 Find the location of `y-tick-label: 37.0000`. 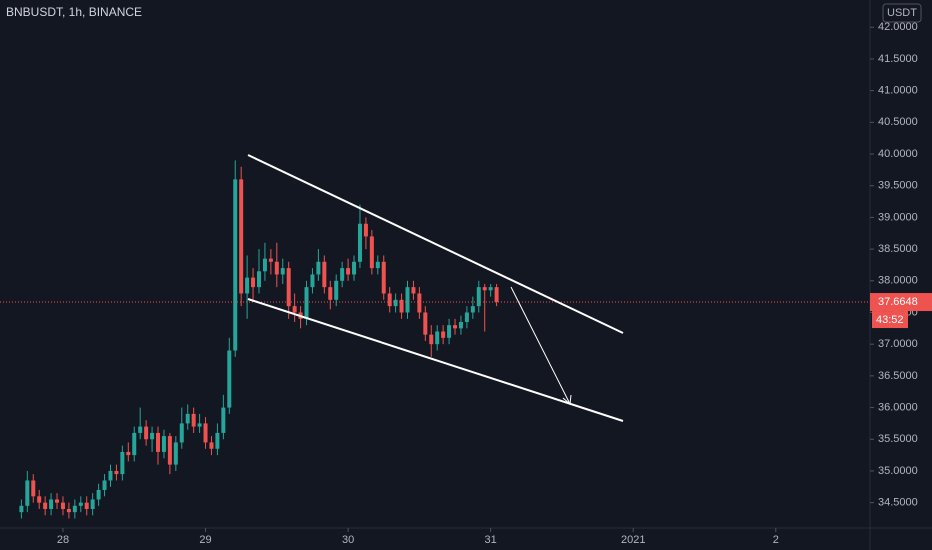

y-tick-label: 37.0000 is located at coordinates (898, 344).